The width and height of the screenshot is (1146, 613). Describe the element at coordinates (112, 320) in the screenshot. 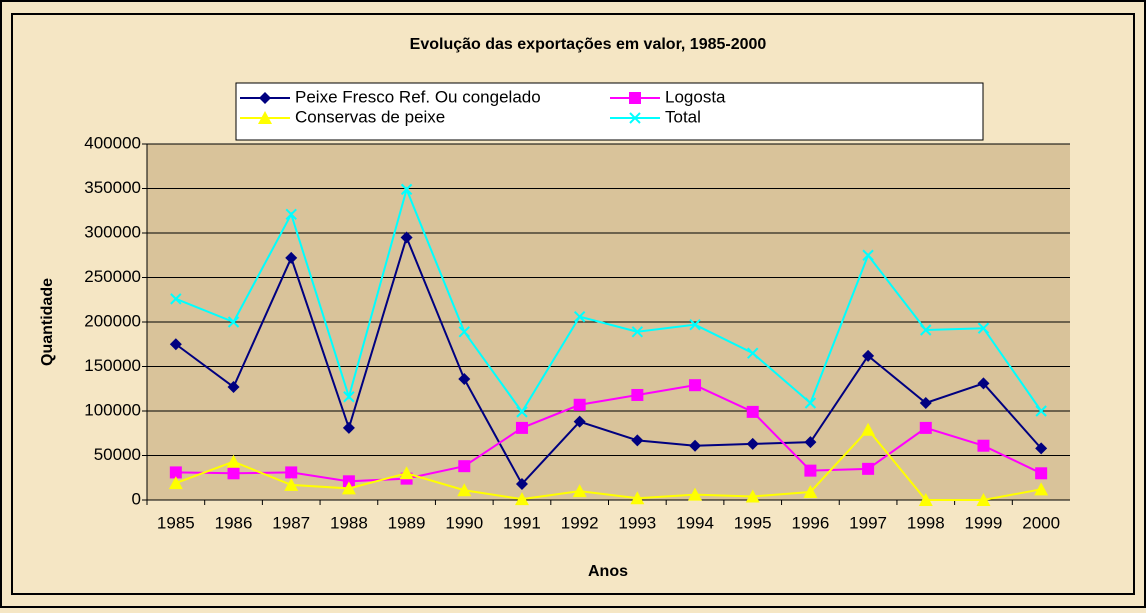

I see `y-tick-label: 200000` at that location.